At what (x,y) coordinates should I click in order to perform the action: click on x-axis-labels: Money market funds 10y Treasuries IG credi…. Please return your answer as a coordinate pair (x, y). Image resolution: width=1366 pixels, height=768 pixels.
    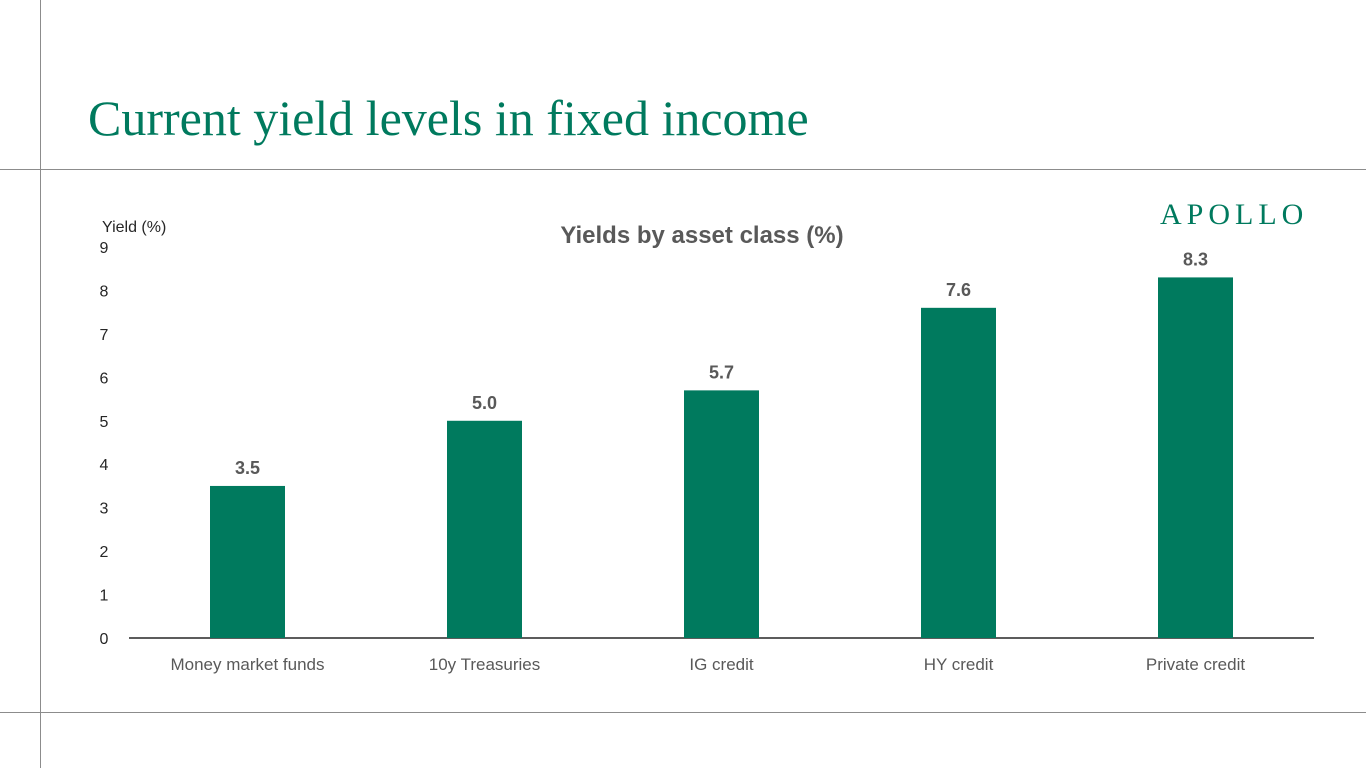
    Looking at the image, I should click on (707, 664).